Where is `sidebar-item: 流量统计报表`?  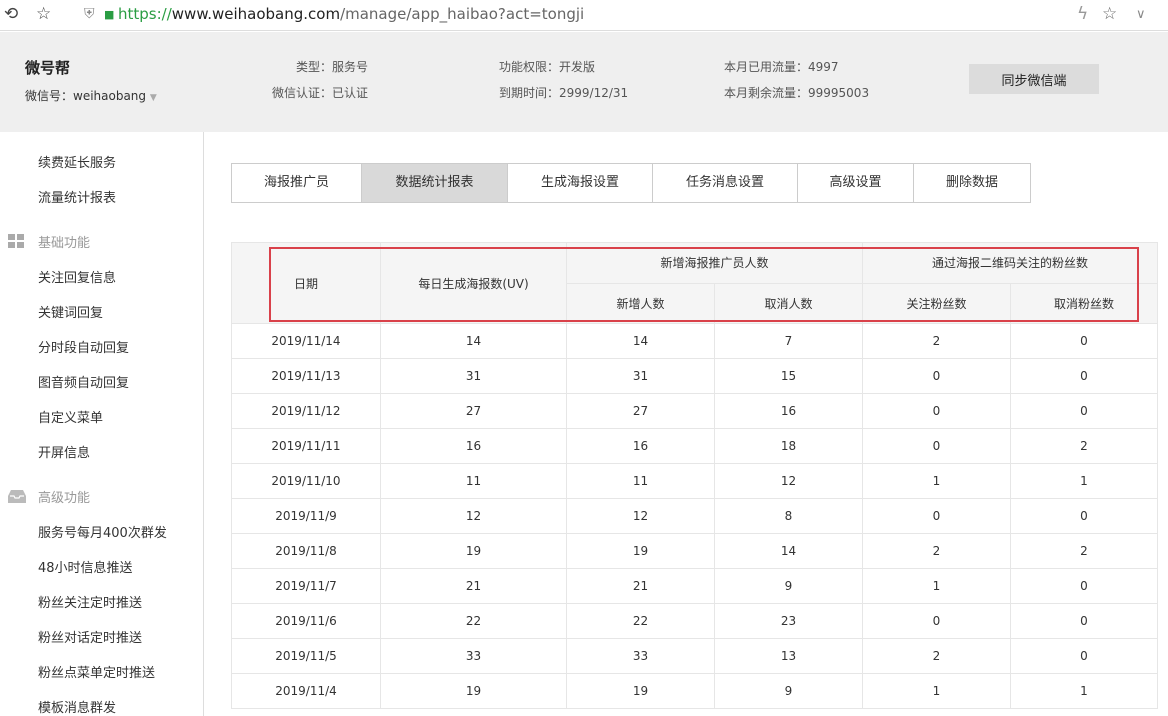
sidebar-item: 流量统计报表 is located at coordinates (77, 198).